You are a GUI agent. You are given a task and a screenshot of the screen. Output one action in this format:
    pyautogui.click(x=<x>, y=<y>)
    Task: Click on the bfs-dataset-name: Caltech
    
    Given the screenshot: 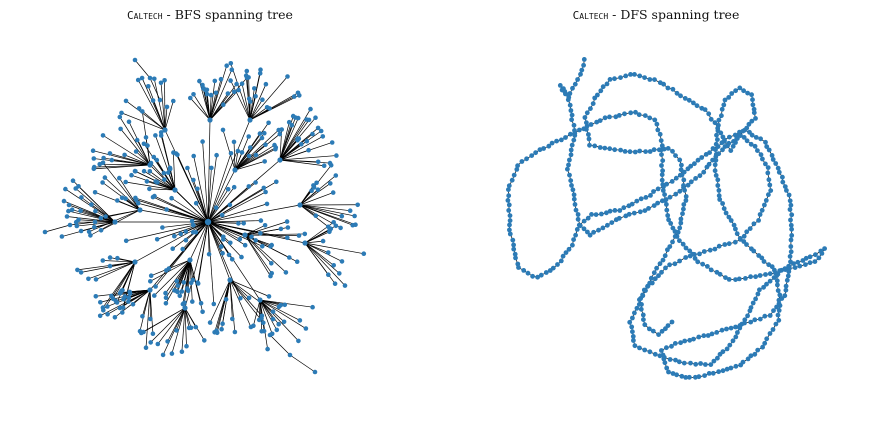 What is the action you would take?
    pyautogui.click(x=145, y=15)
    